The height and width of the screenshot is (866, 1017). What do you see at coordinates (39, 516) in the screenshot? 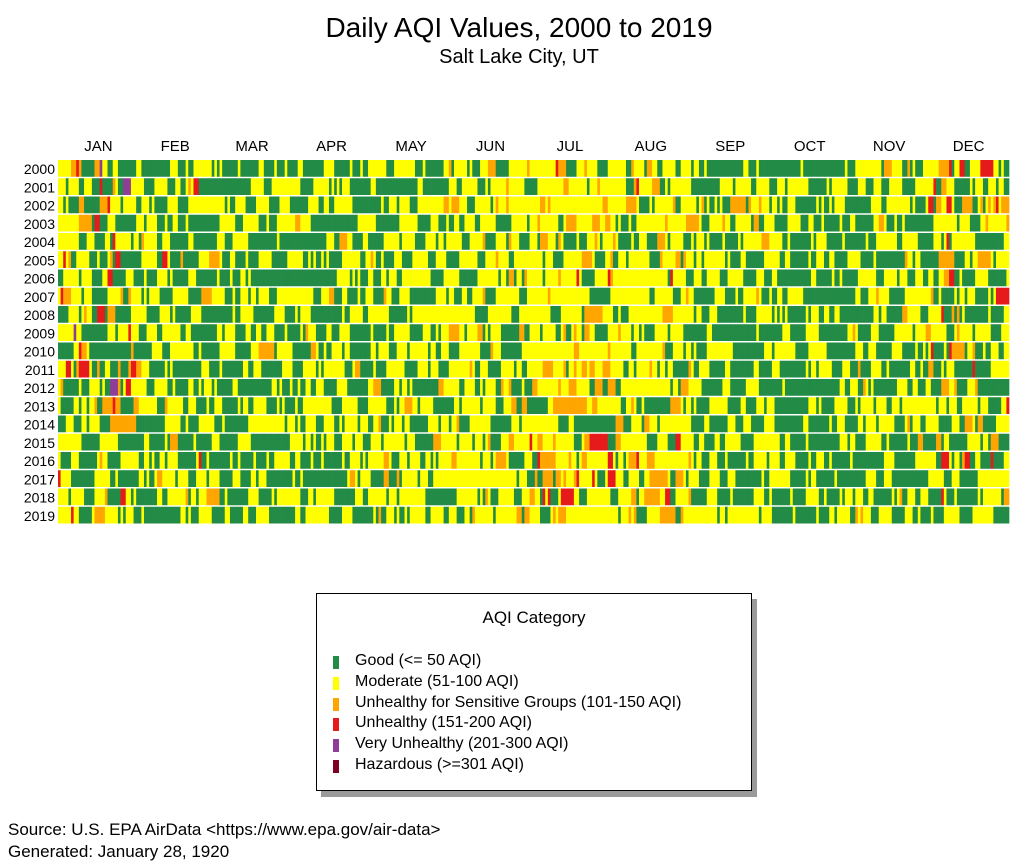
I see `year-label-2019: 2019` at bounding box center [39, 516].